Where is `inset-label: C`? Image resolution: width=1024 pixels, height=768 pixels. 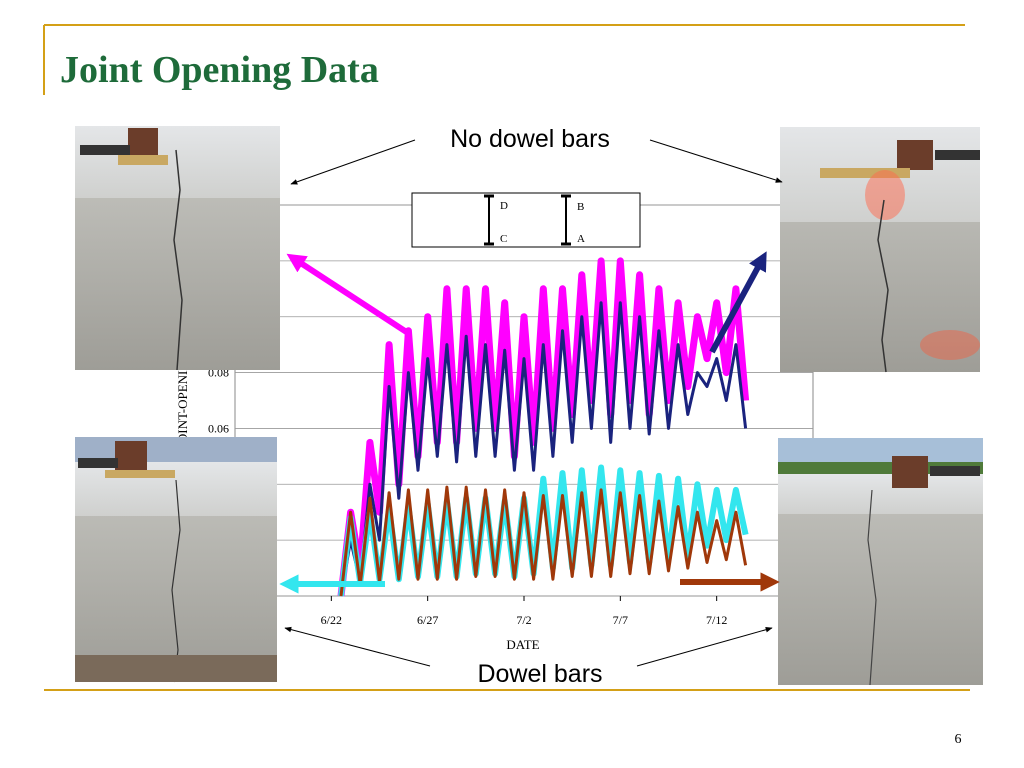
inset-label: C is located at coordinates (503, 239).